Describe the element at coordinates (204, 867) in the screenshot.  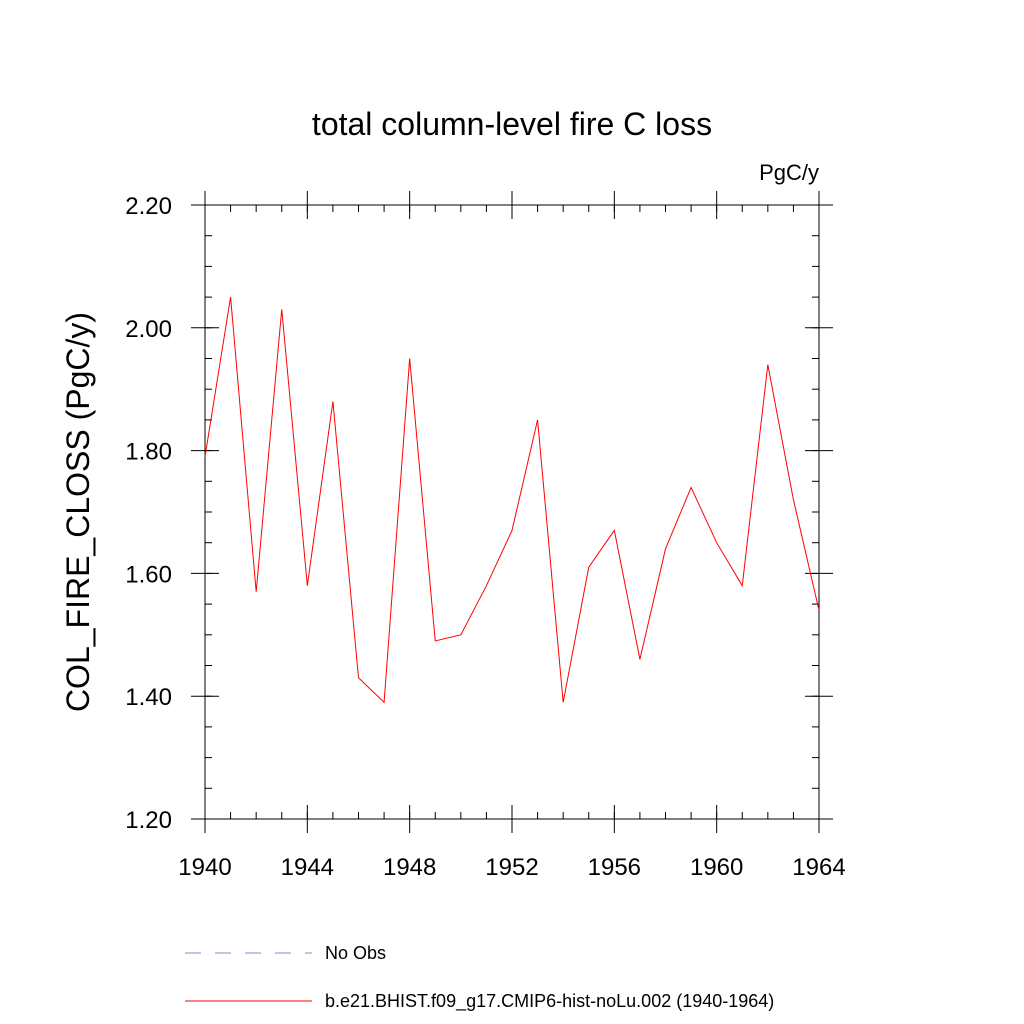
I see `x-tick-label: 1940` at that location.